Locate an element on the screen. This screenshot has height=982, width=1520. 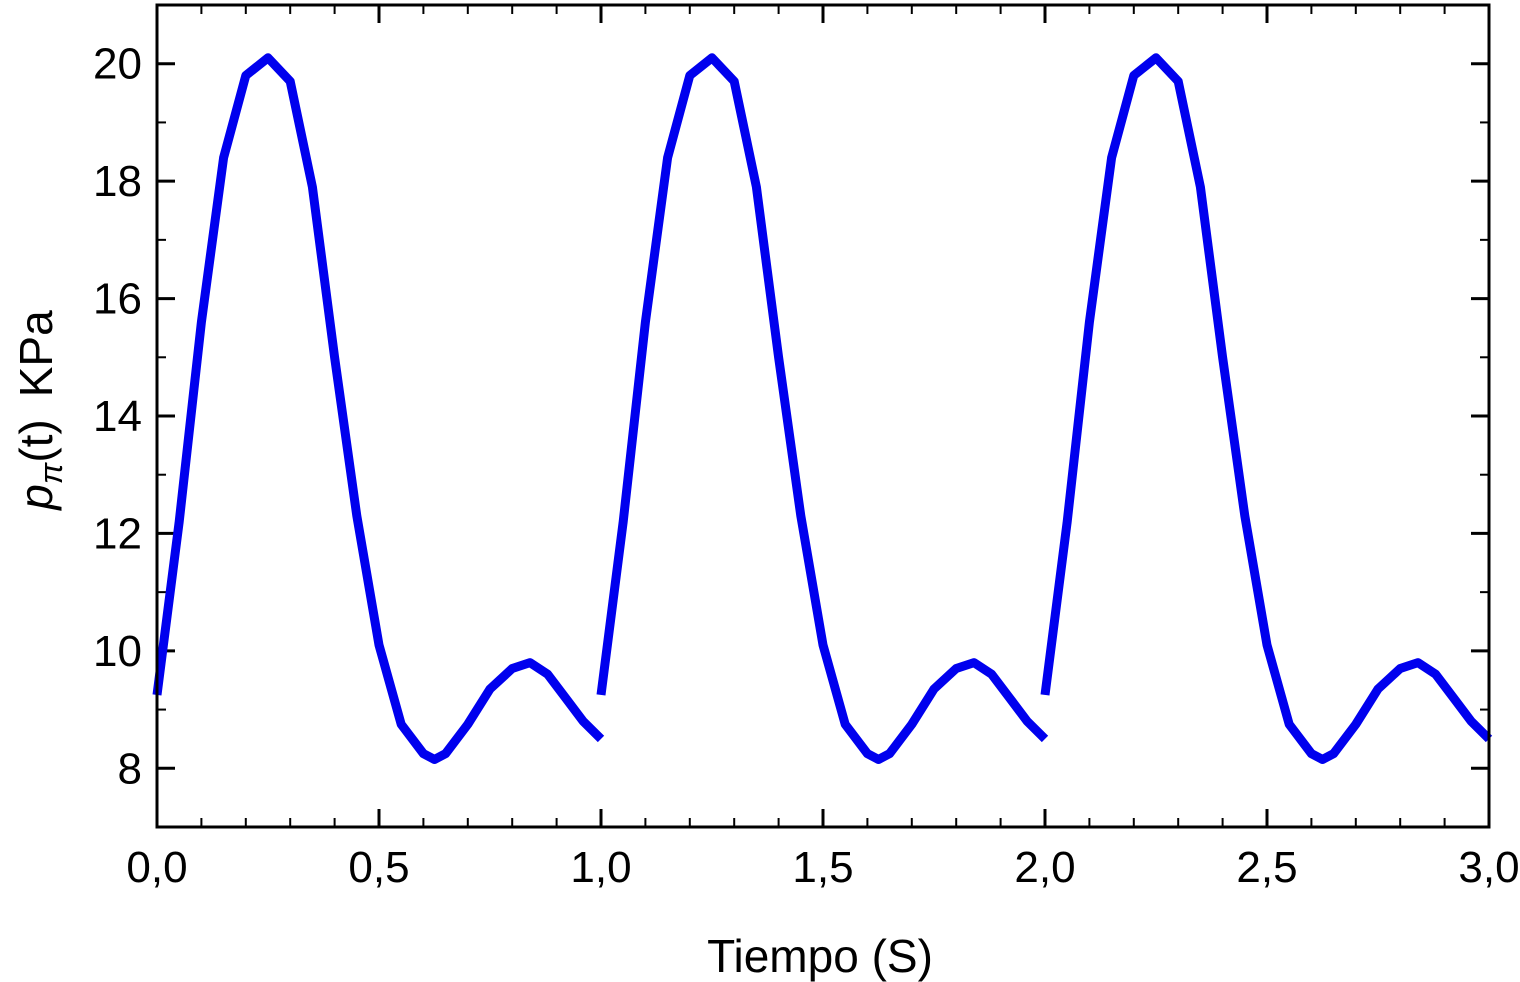
x-tick-label: 3,0 is located at coordinates (1488, 867).